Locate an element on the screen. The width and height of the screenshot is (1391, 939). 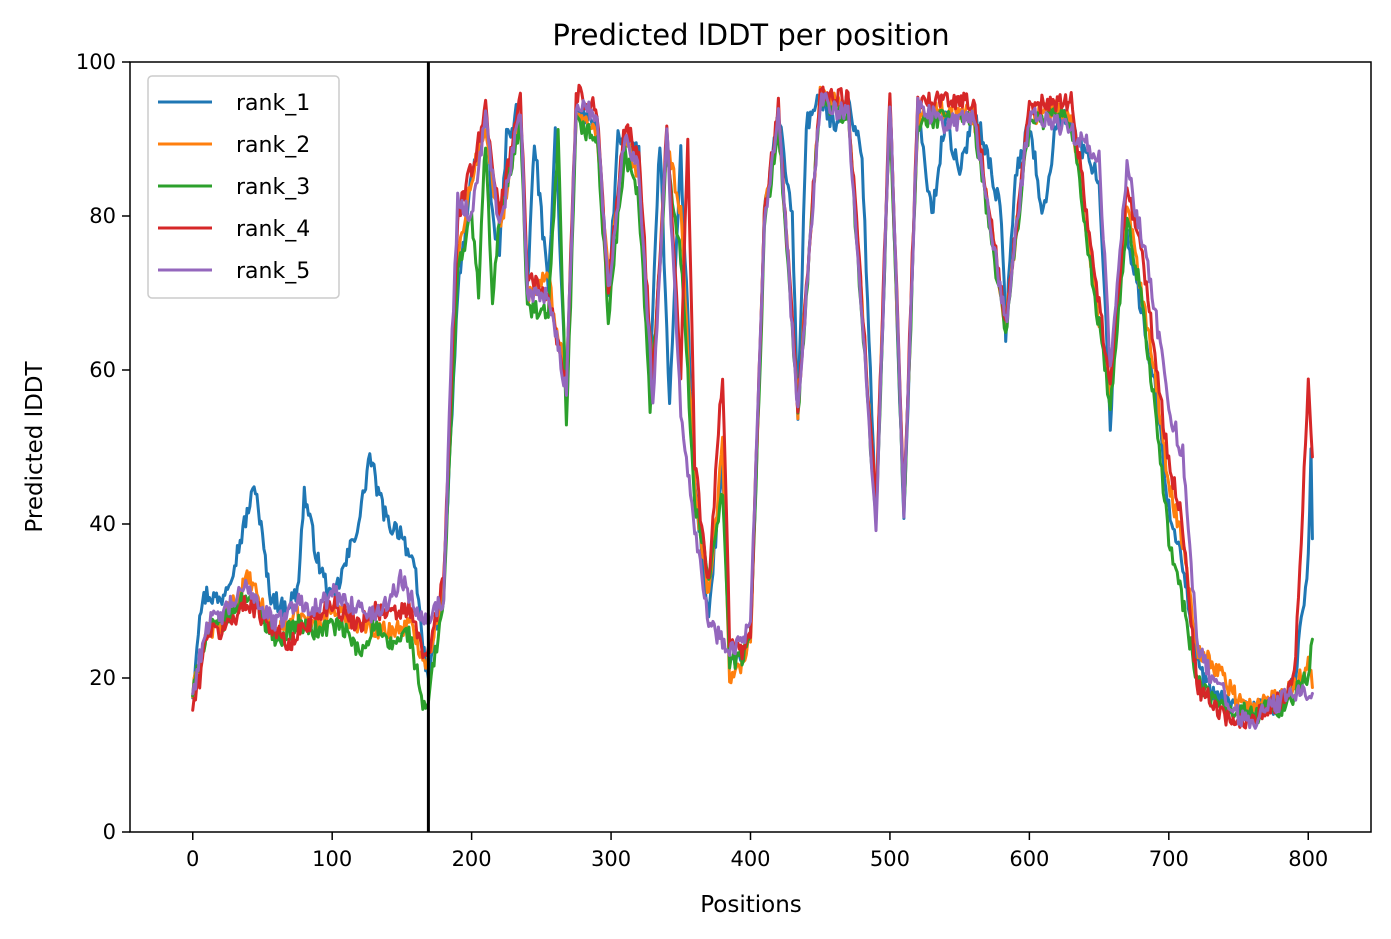
legend-label-rank_2: rank_2 is located at coordinates (273, 145).